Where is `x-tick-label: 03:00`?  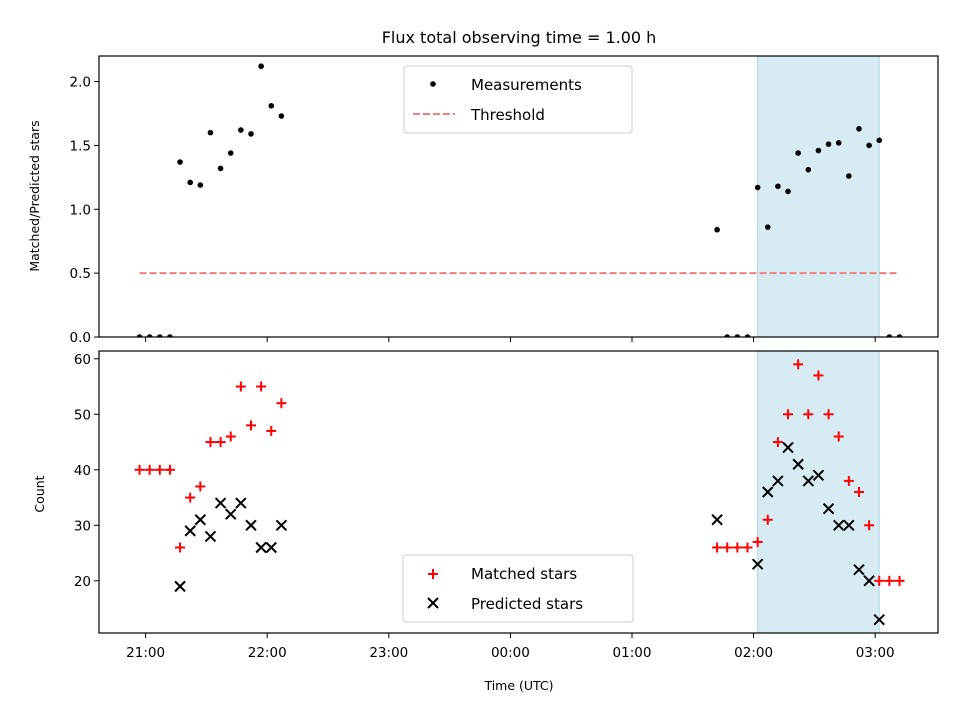
x-tick-label: 03:00 is located at coordinates (875, 653).